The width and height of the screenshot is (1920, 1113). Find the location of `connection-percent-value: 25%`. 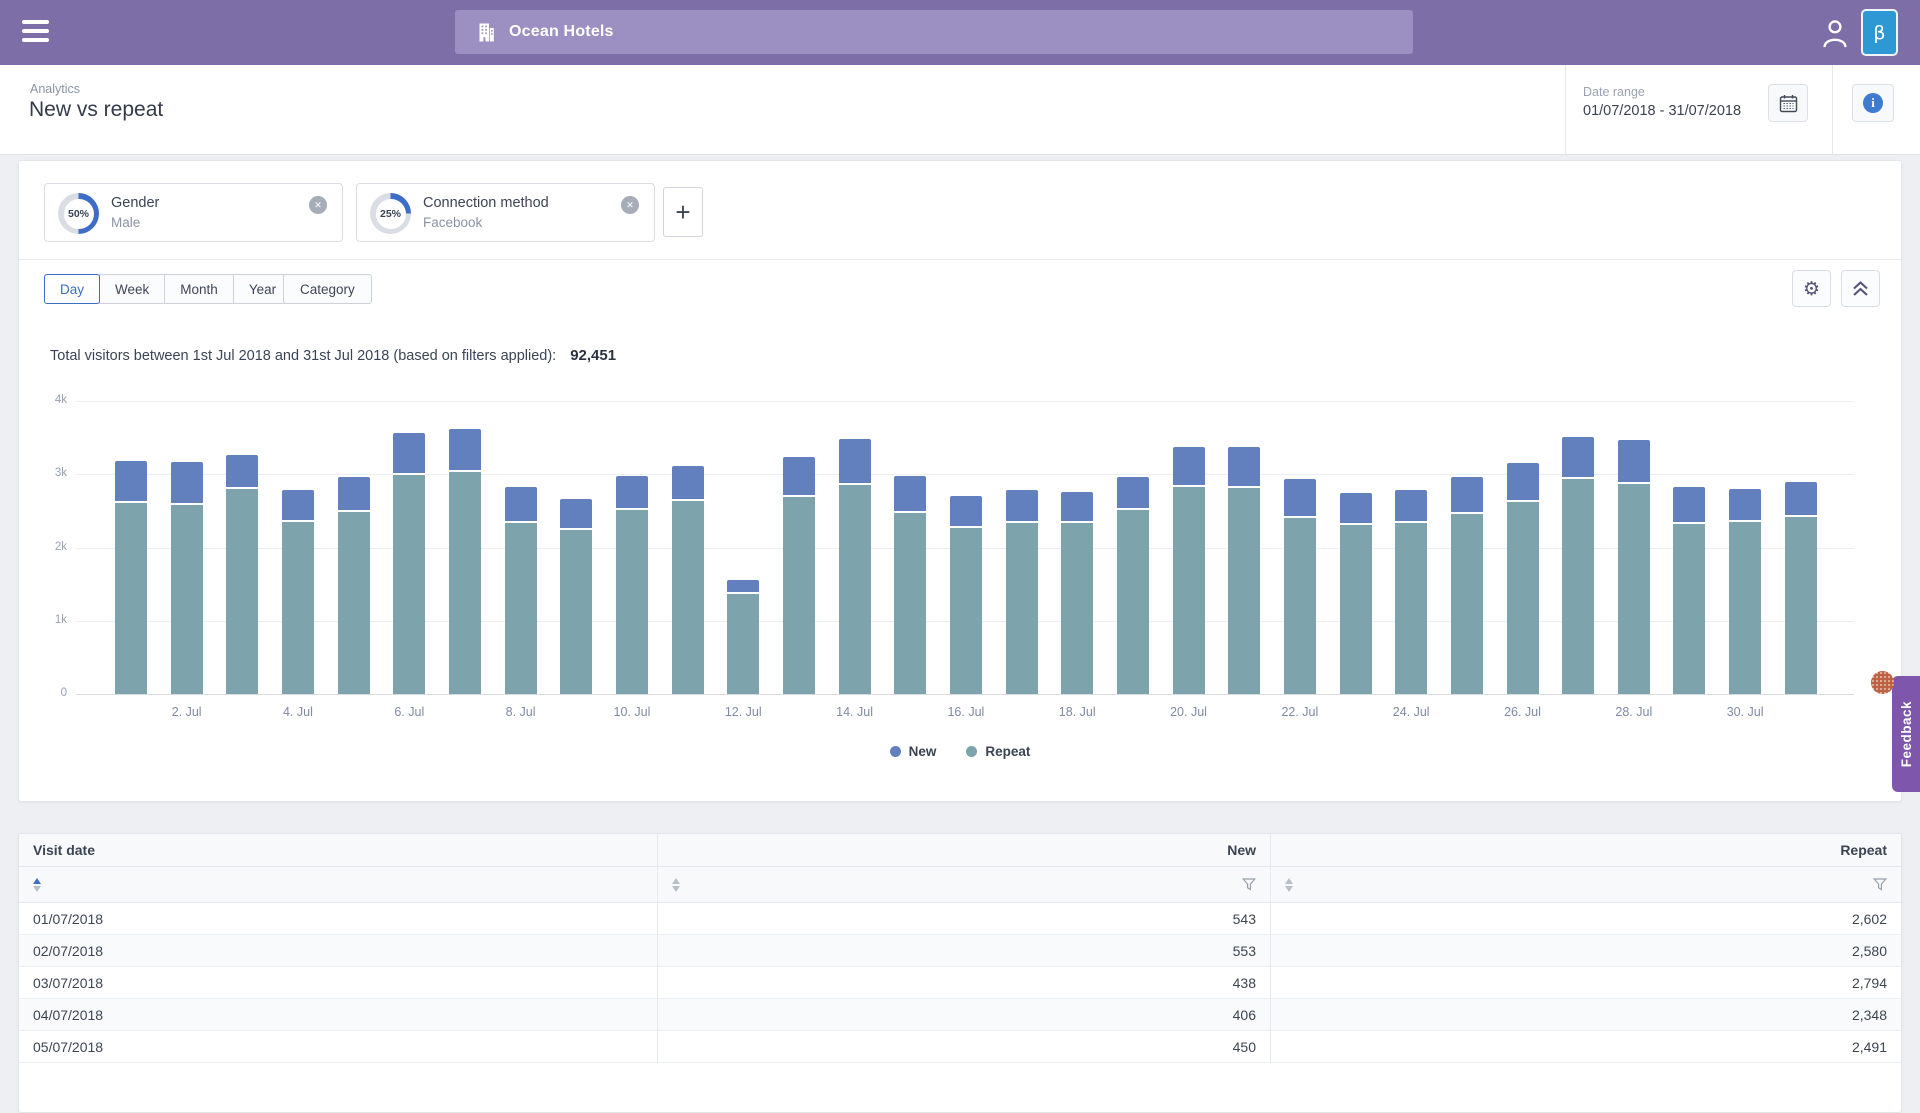

connection-percent-value: 25% is located at coordinates (390, 213).